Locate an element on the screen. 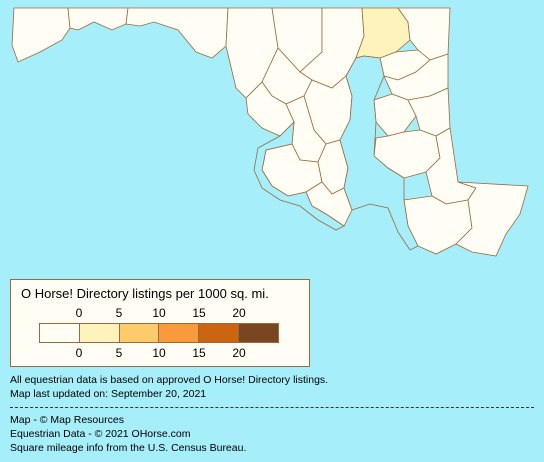 The image size is (544, 462). county-washington is located at coordinates (177, 33).